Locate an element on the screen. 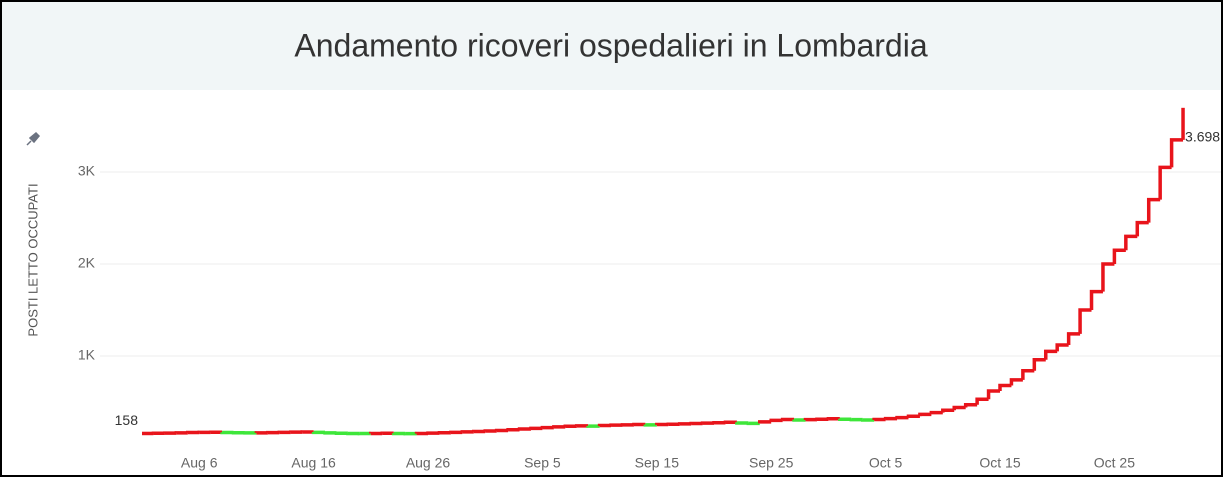 Image resolution: width=1223 pixels, height=477 pixels. y-tick-label: 1K is located at coordinates (87, 355).